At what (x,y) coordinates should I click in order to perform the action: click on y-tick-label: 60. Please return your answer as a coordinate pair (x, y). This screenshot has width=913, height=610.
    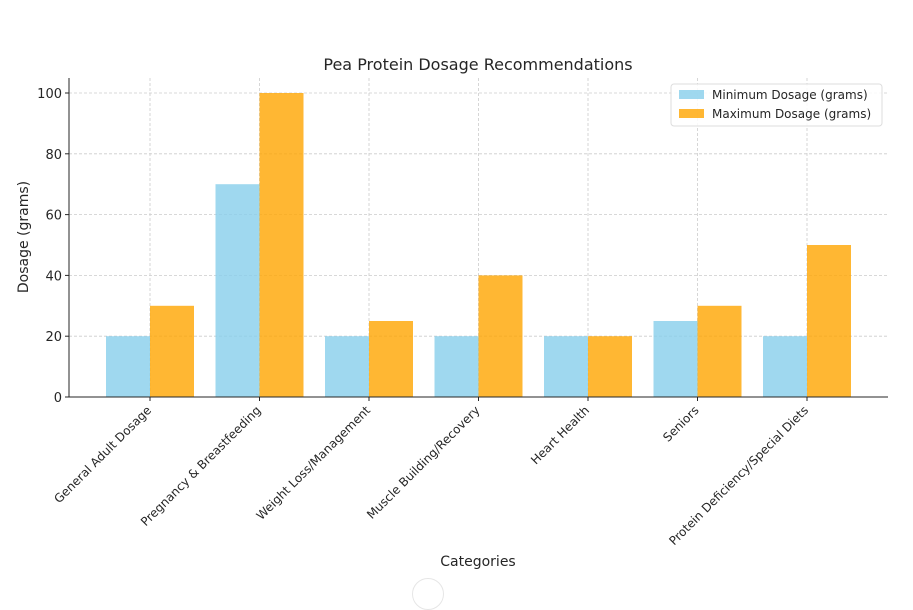
    Looking at the image, I should click on (53, 216).